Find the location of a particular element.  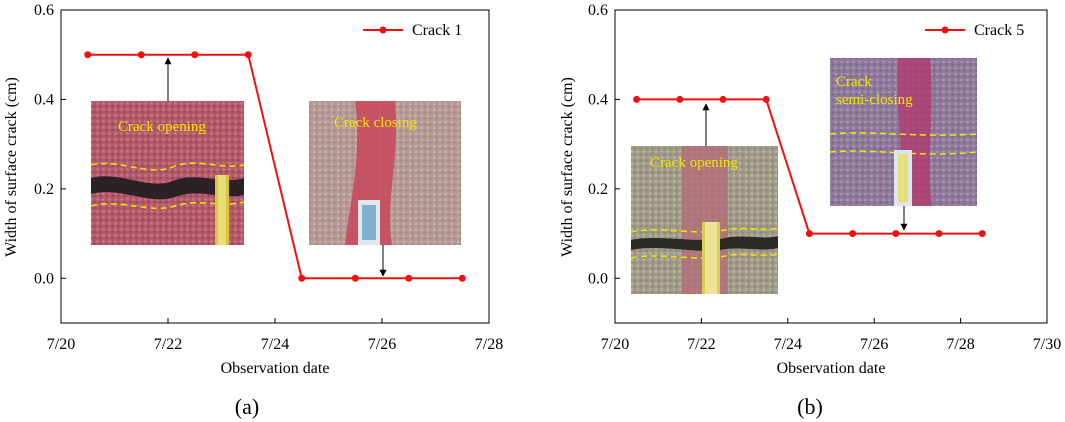

legend-label: Crack 1 is located at coordinates (437, 30).